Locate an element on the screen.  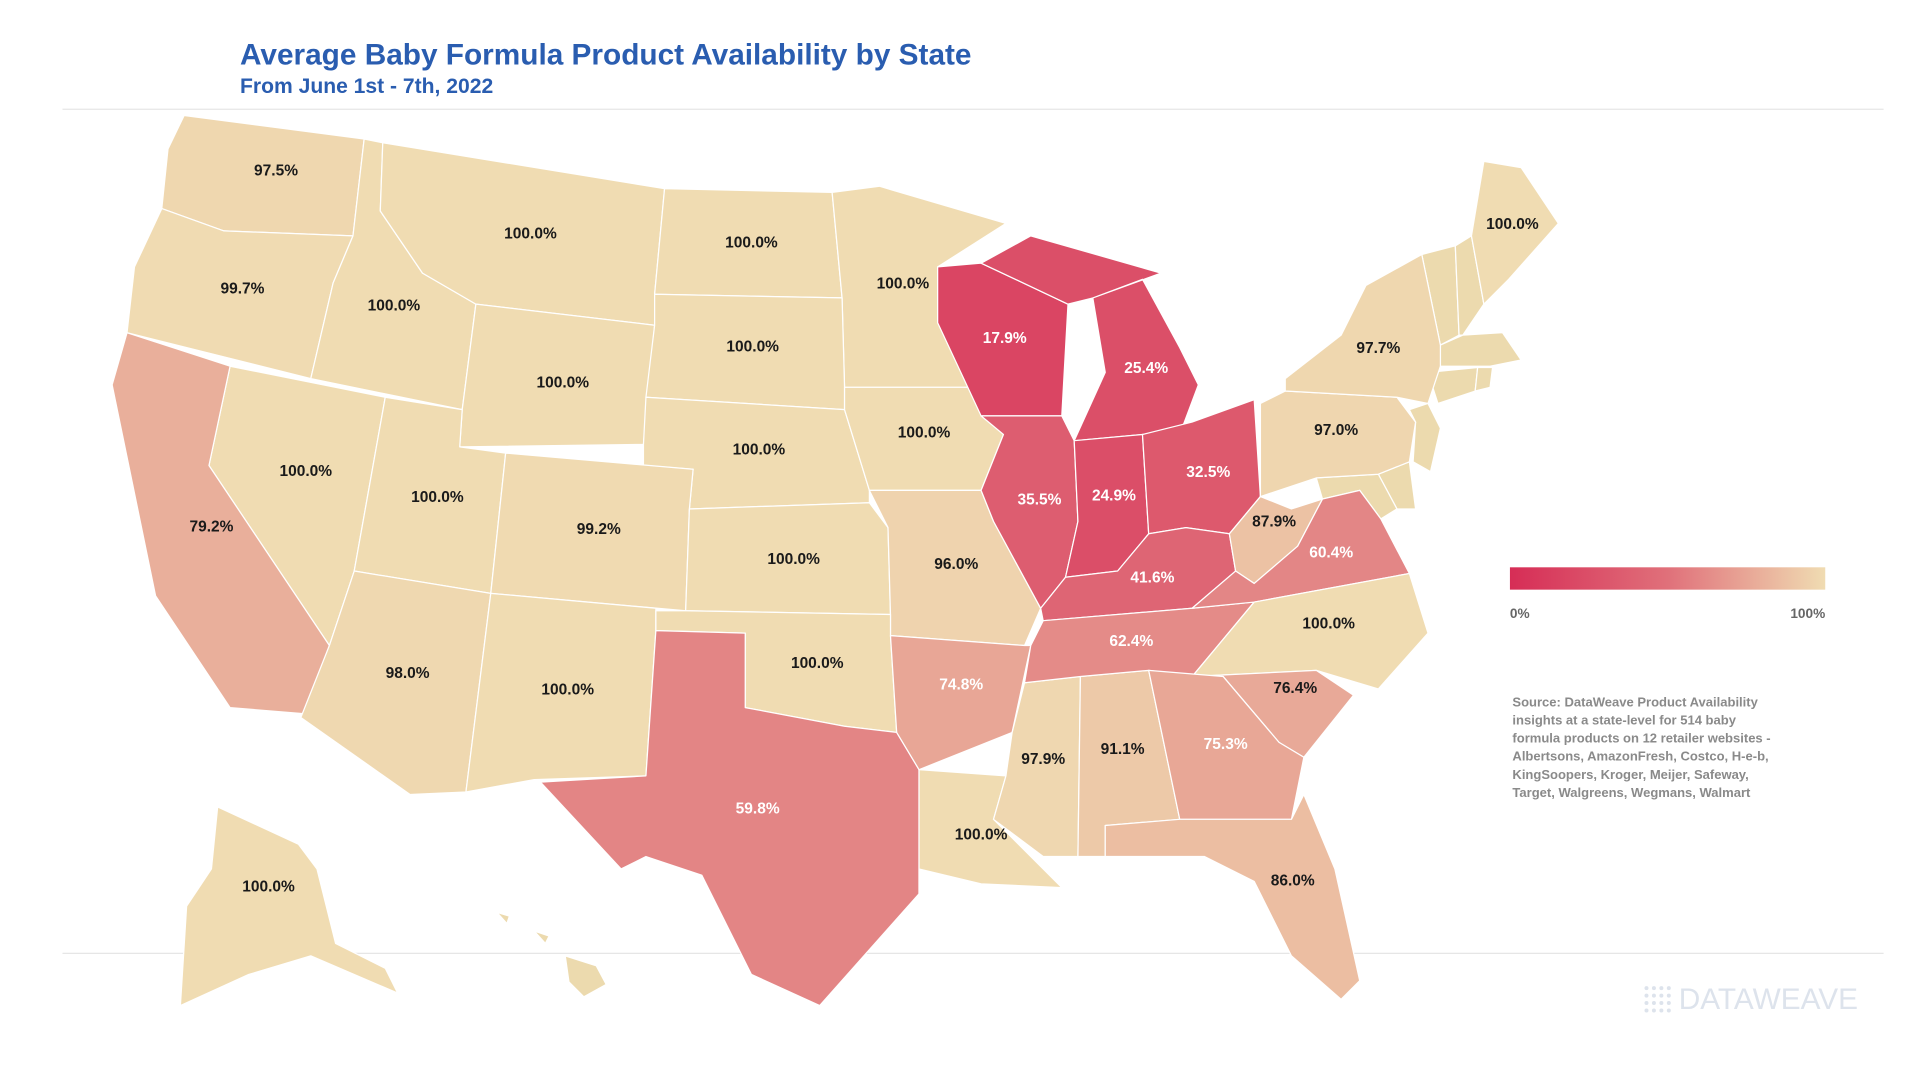
source-note: Target, Walgreens, Wegmans, Walmart is located at coordinates (1631, 792).